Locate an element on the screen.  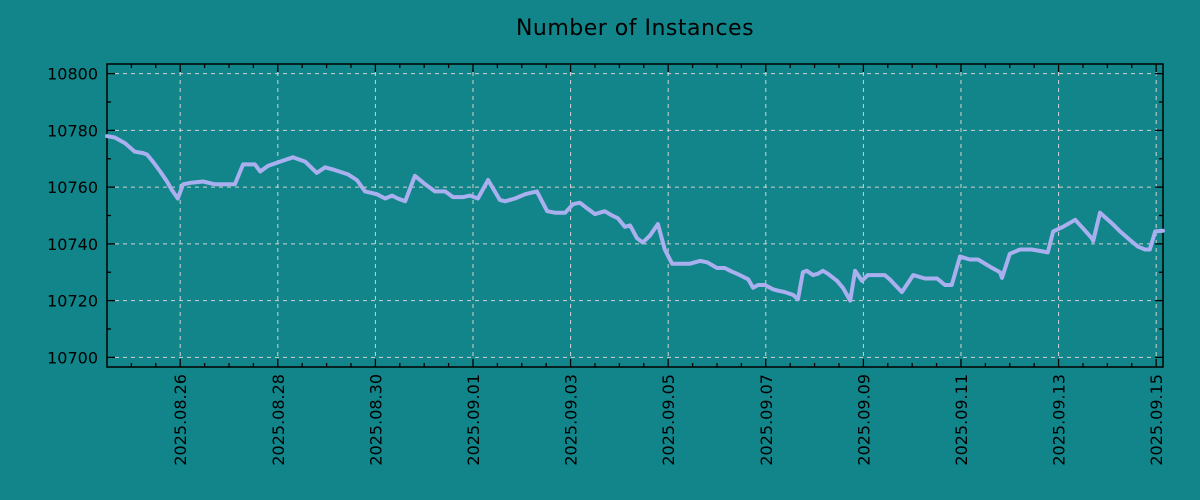
y-tick-label: 10800 is located at coordinates (72, 74).